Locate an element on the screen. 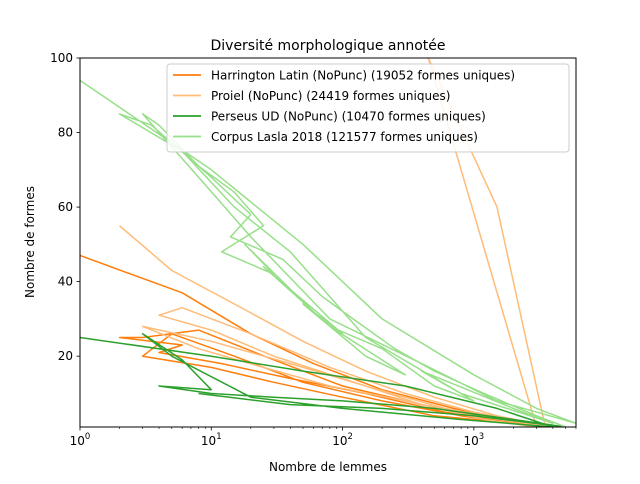 The width and height of the screenshot is (640, 484). x-tick-exponent: 2 is located at coordinates (349, 437).